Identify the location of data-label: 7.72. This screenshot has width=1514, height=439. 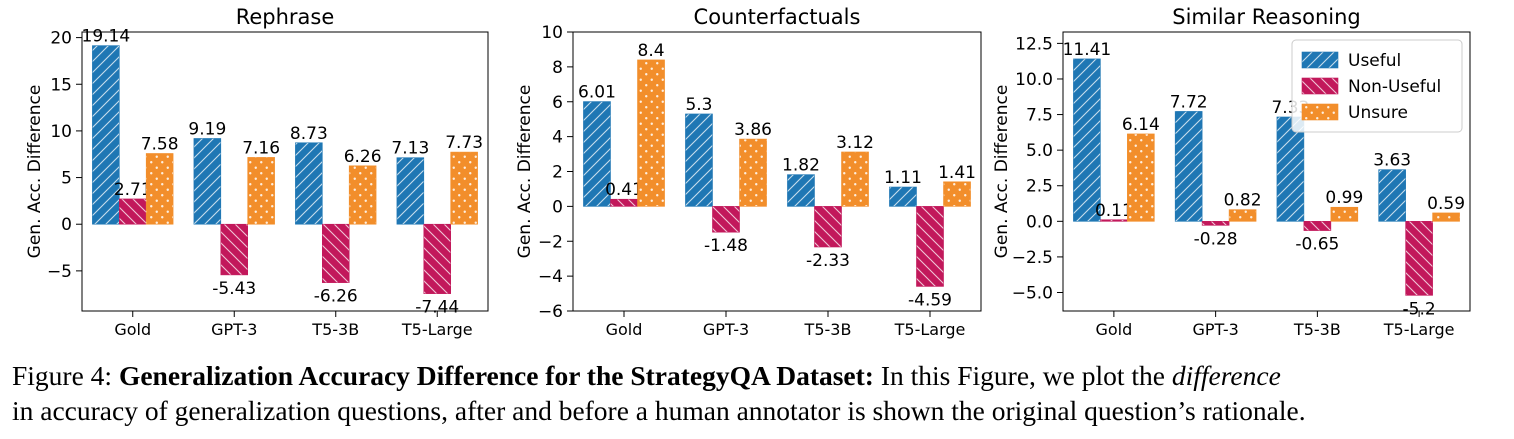
(1189, 102).